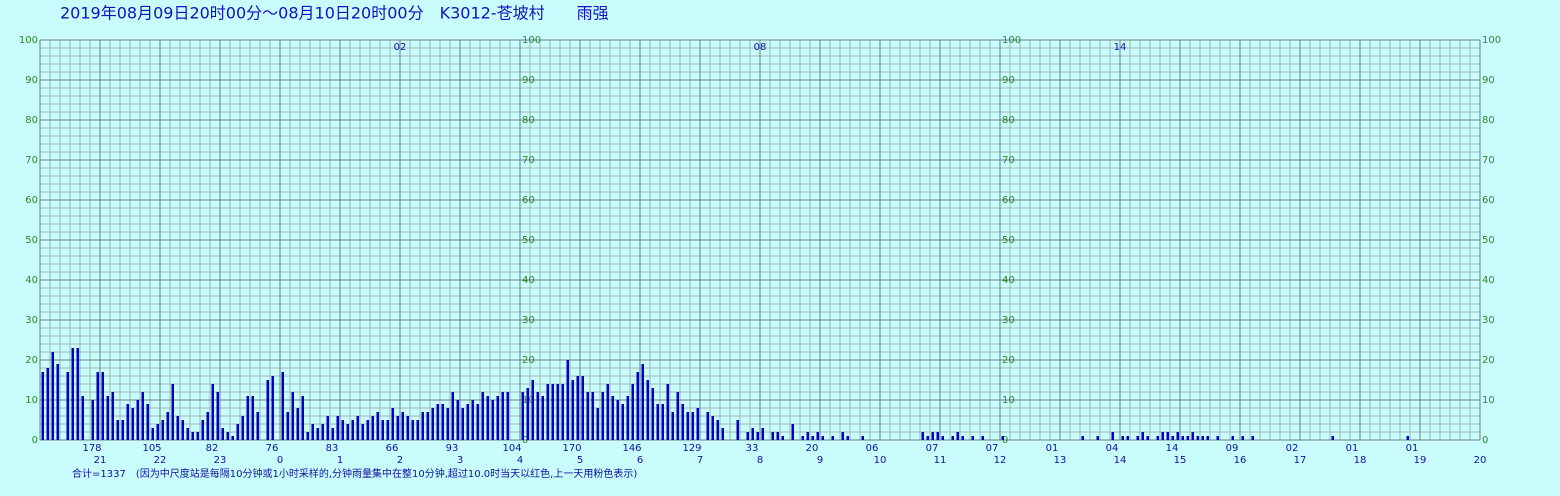 The height and width of the screenshot is (496, 1560). Describe the element at coordinates (1011, 40) in the screenshot. I see `y-tick-label: 100` at that location.